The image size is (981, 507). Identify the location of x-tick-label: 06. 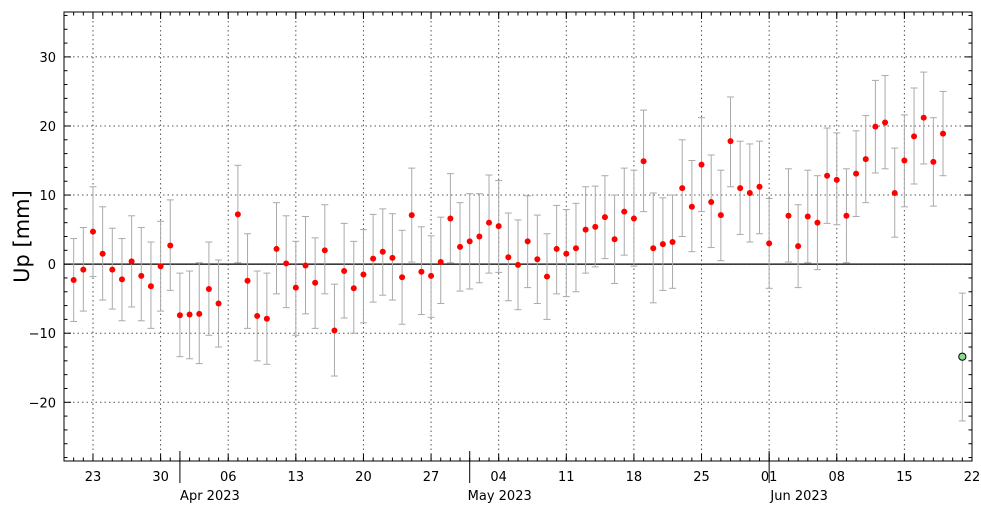
(228, 477).